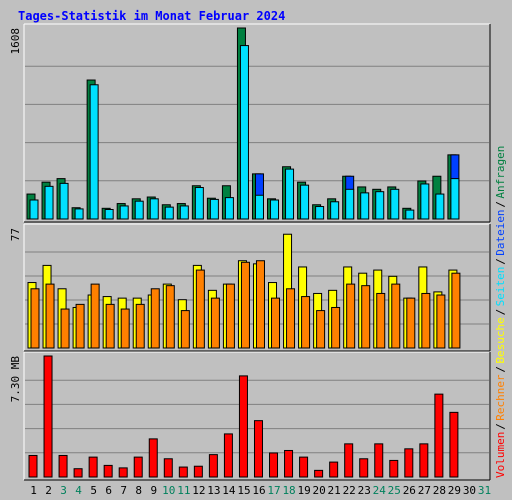  I want to click on day-label: 5, so click(93, 490).